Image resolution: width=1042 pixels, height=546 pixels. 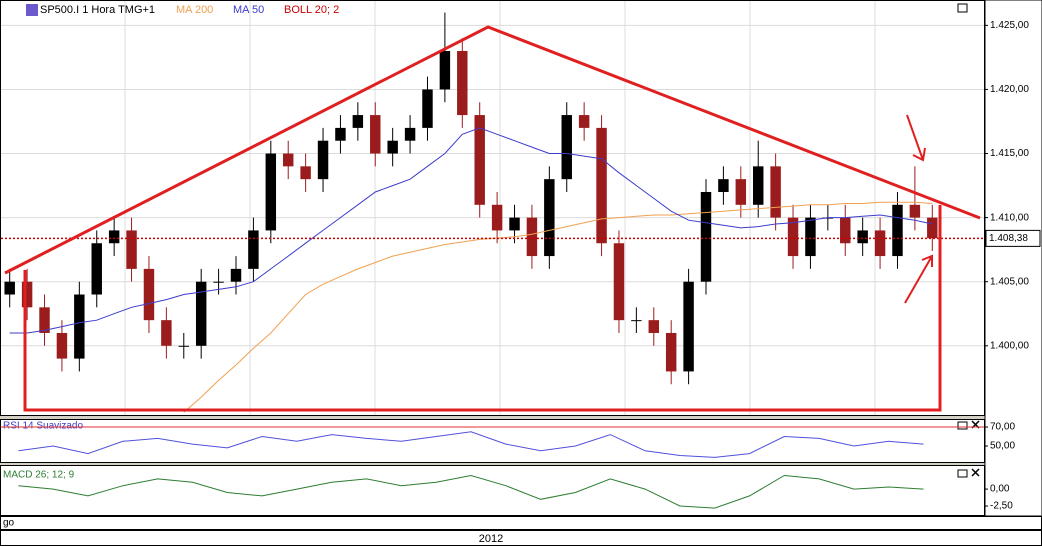 I want to click on macd-panel, so click(x=492, y=490).